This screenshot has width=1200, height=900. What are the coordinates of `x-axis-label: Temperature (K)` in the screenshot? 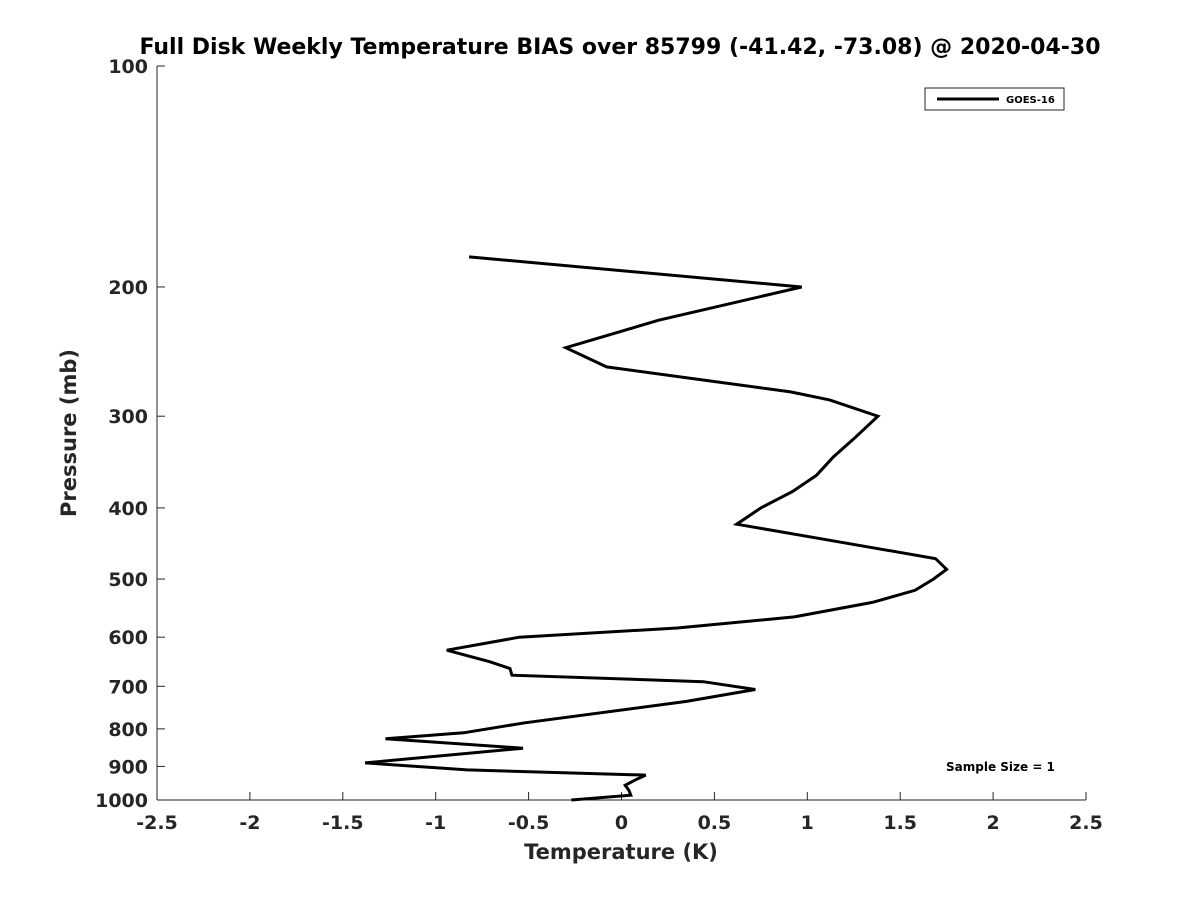 It's located at (621, 852).